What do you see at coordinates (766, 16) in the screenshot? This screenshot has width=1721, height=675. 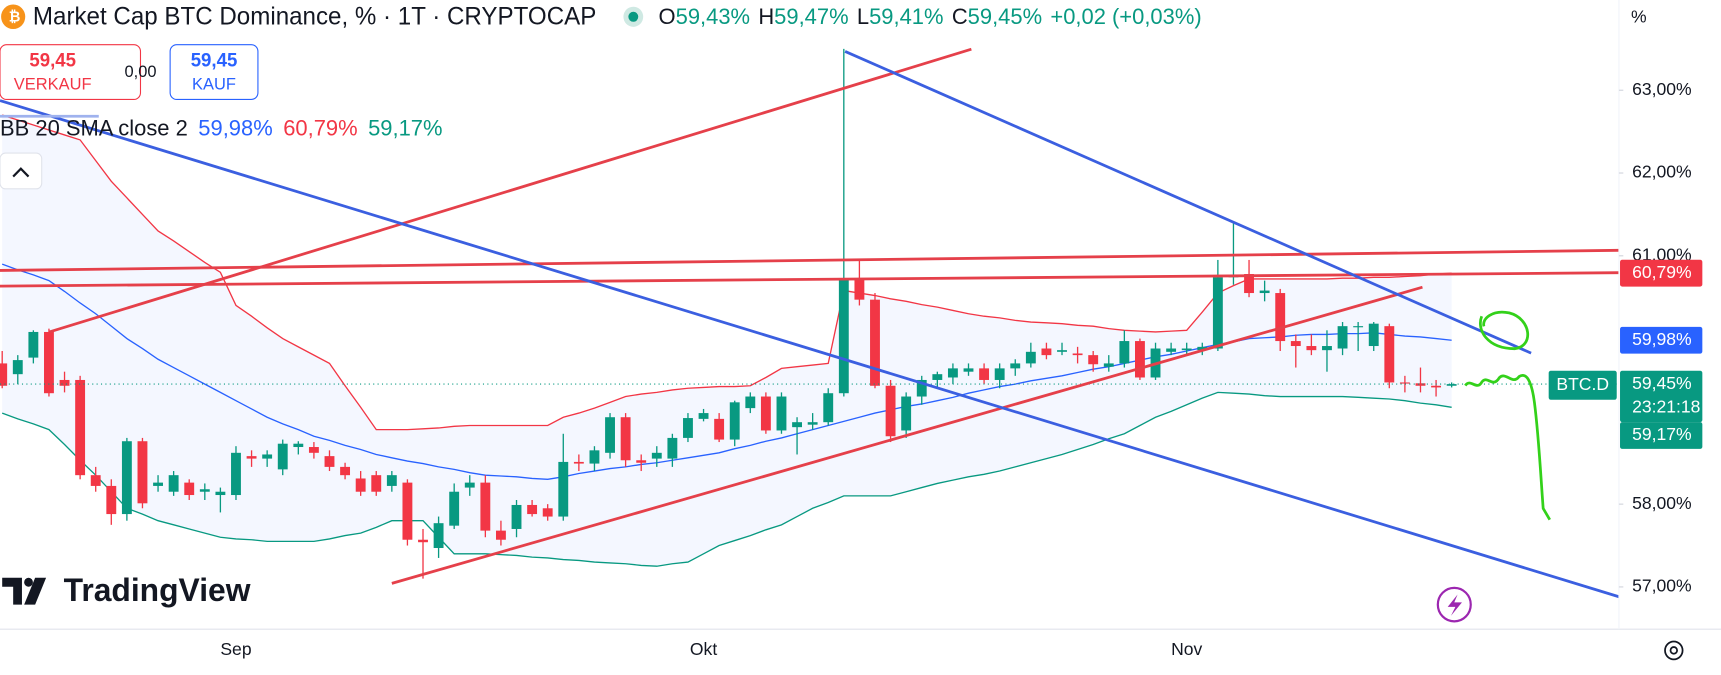 I see `ohlc-key: H` at bounding box center [766, 16].